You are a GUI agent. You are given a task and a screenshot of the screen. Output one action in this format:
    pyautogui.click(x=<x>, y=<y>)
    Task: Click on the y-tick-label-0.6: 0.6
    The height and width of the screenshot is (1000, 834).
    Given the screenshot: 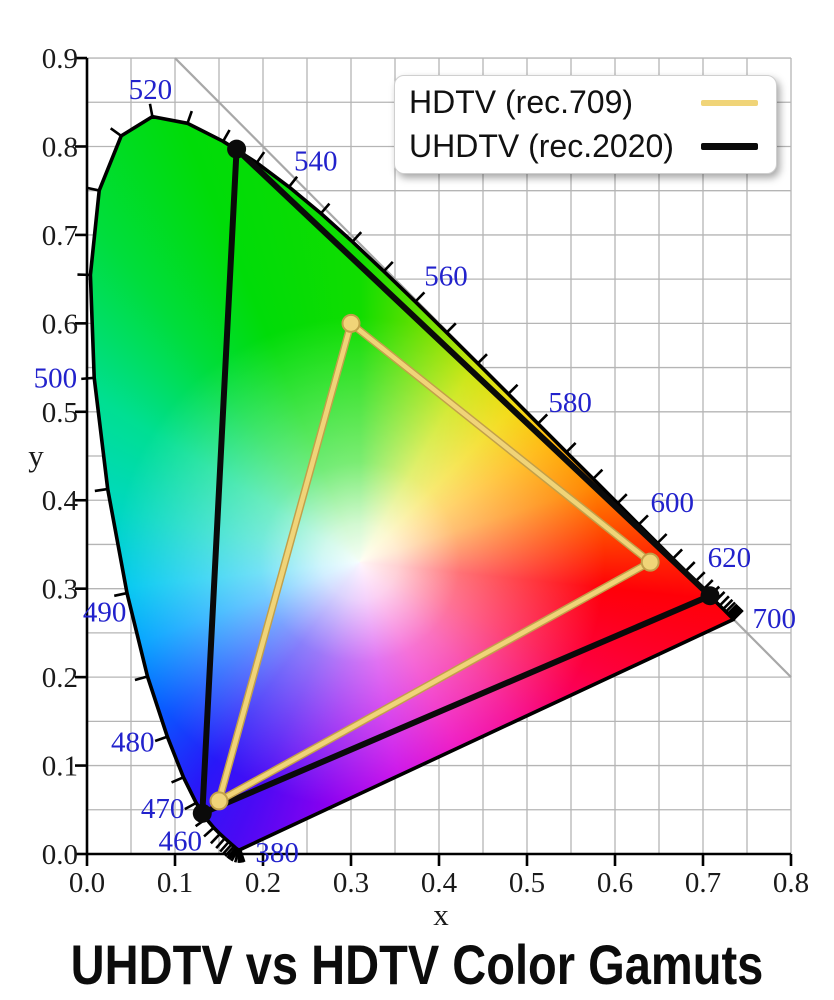 What is the action you would take?
    pyautogui.click(x=60, y=324)
    